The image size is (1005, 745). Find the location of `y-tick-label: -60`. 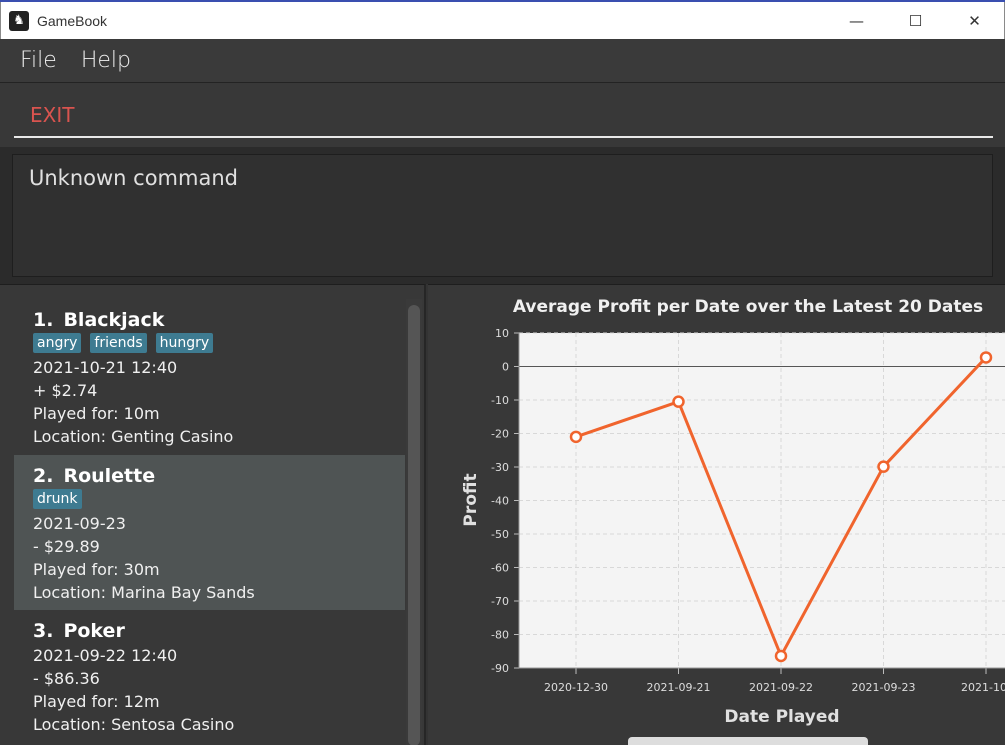

y-tick-label: -60 is located at coordinates (500, 568).